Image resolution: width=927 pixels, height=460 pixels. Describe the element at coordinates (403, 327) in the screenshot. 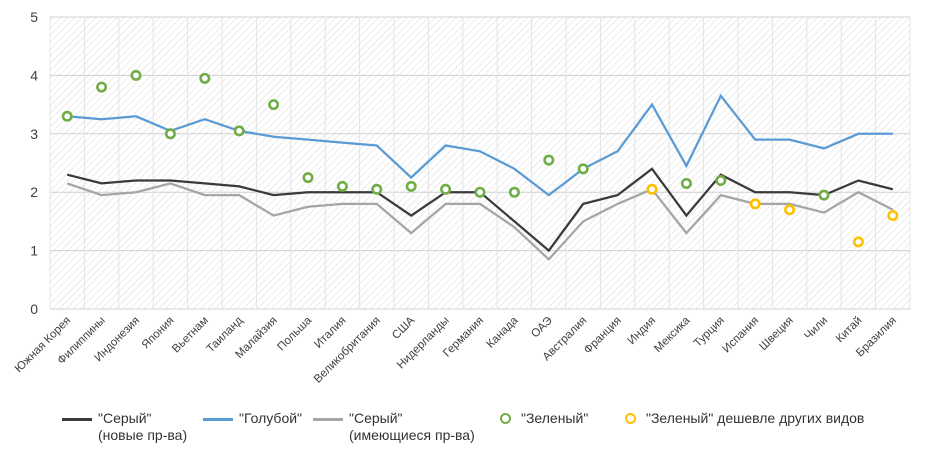

I see `x-tick-label: США` at that location.